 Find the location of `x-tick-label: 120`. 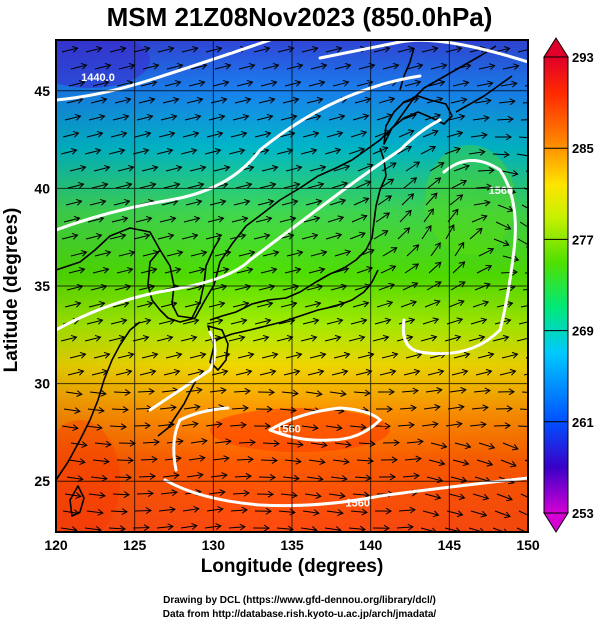

x-tick-label: 120 is located at coordinates (56, 545).